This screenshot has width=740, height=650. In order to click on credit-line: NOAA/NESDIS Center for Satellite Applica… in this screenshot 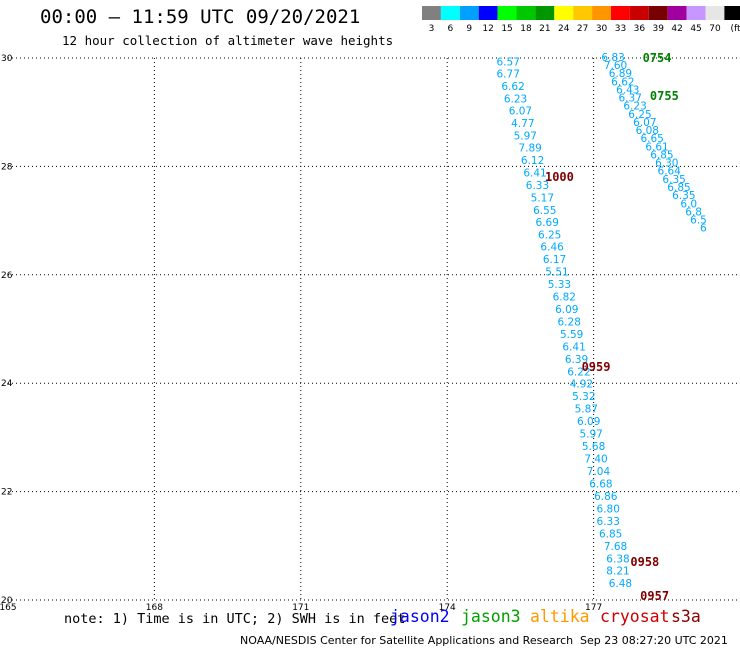, I will do `click(407, 640)`.